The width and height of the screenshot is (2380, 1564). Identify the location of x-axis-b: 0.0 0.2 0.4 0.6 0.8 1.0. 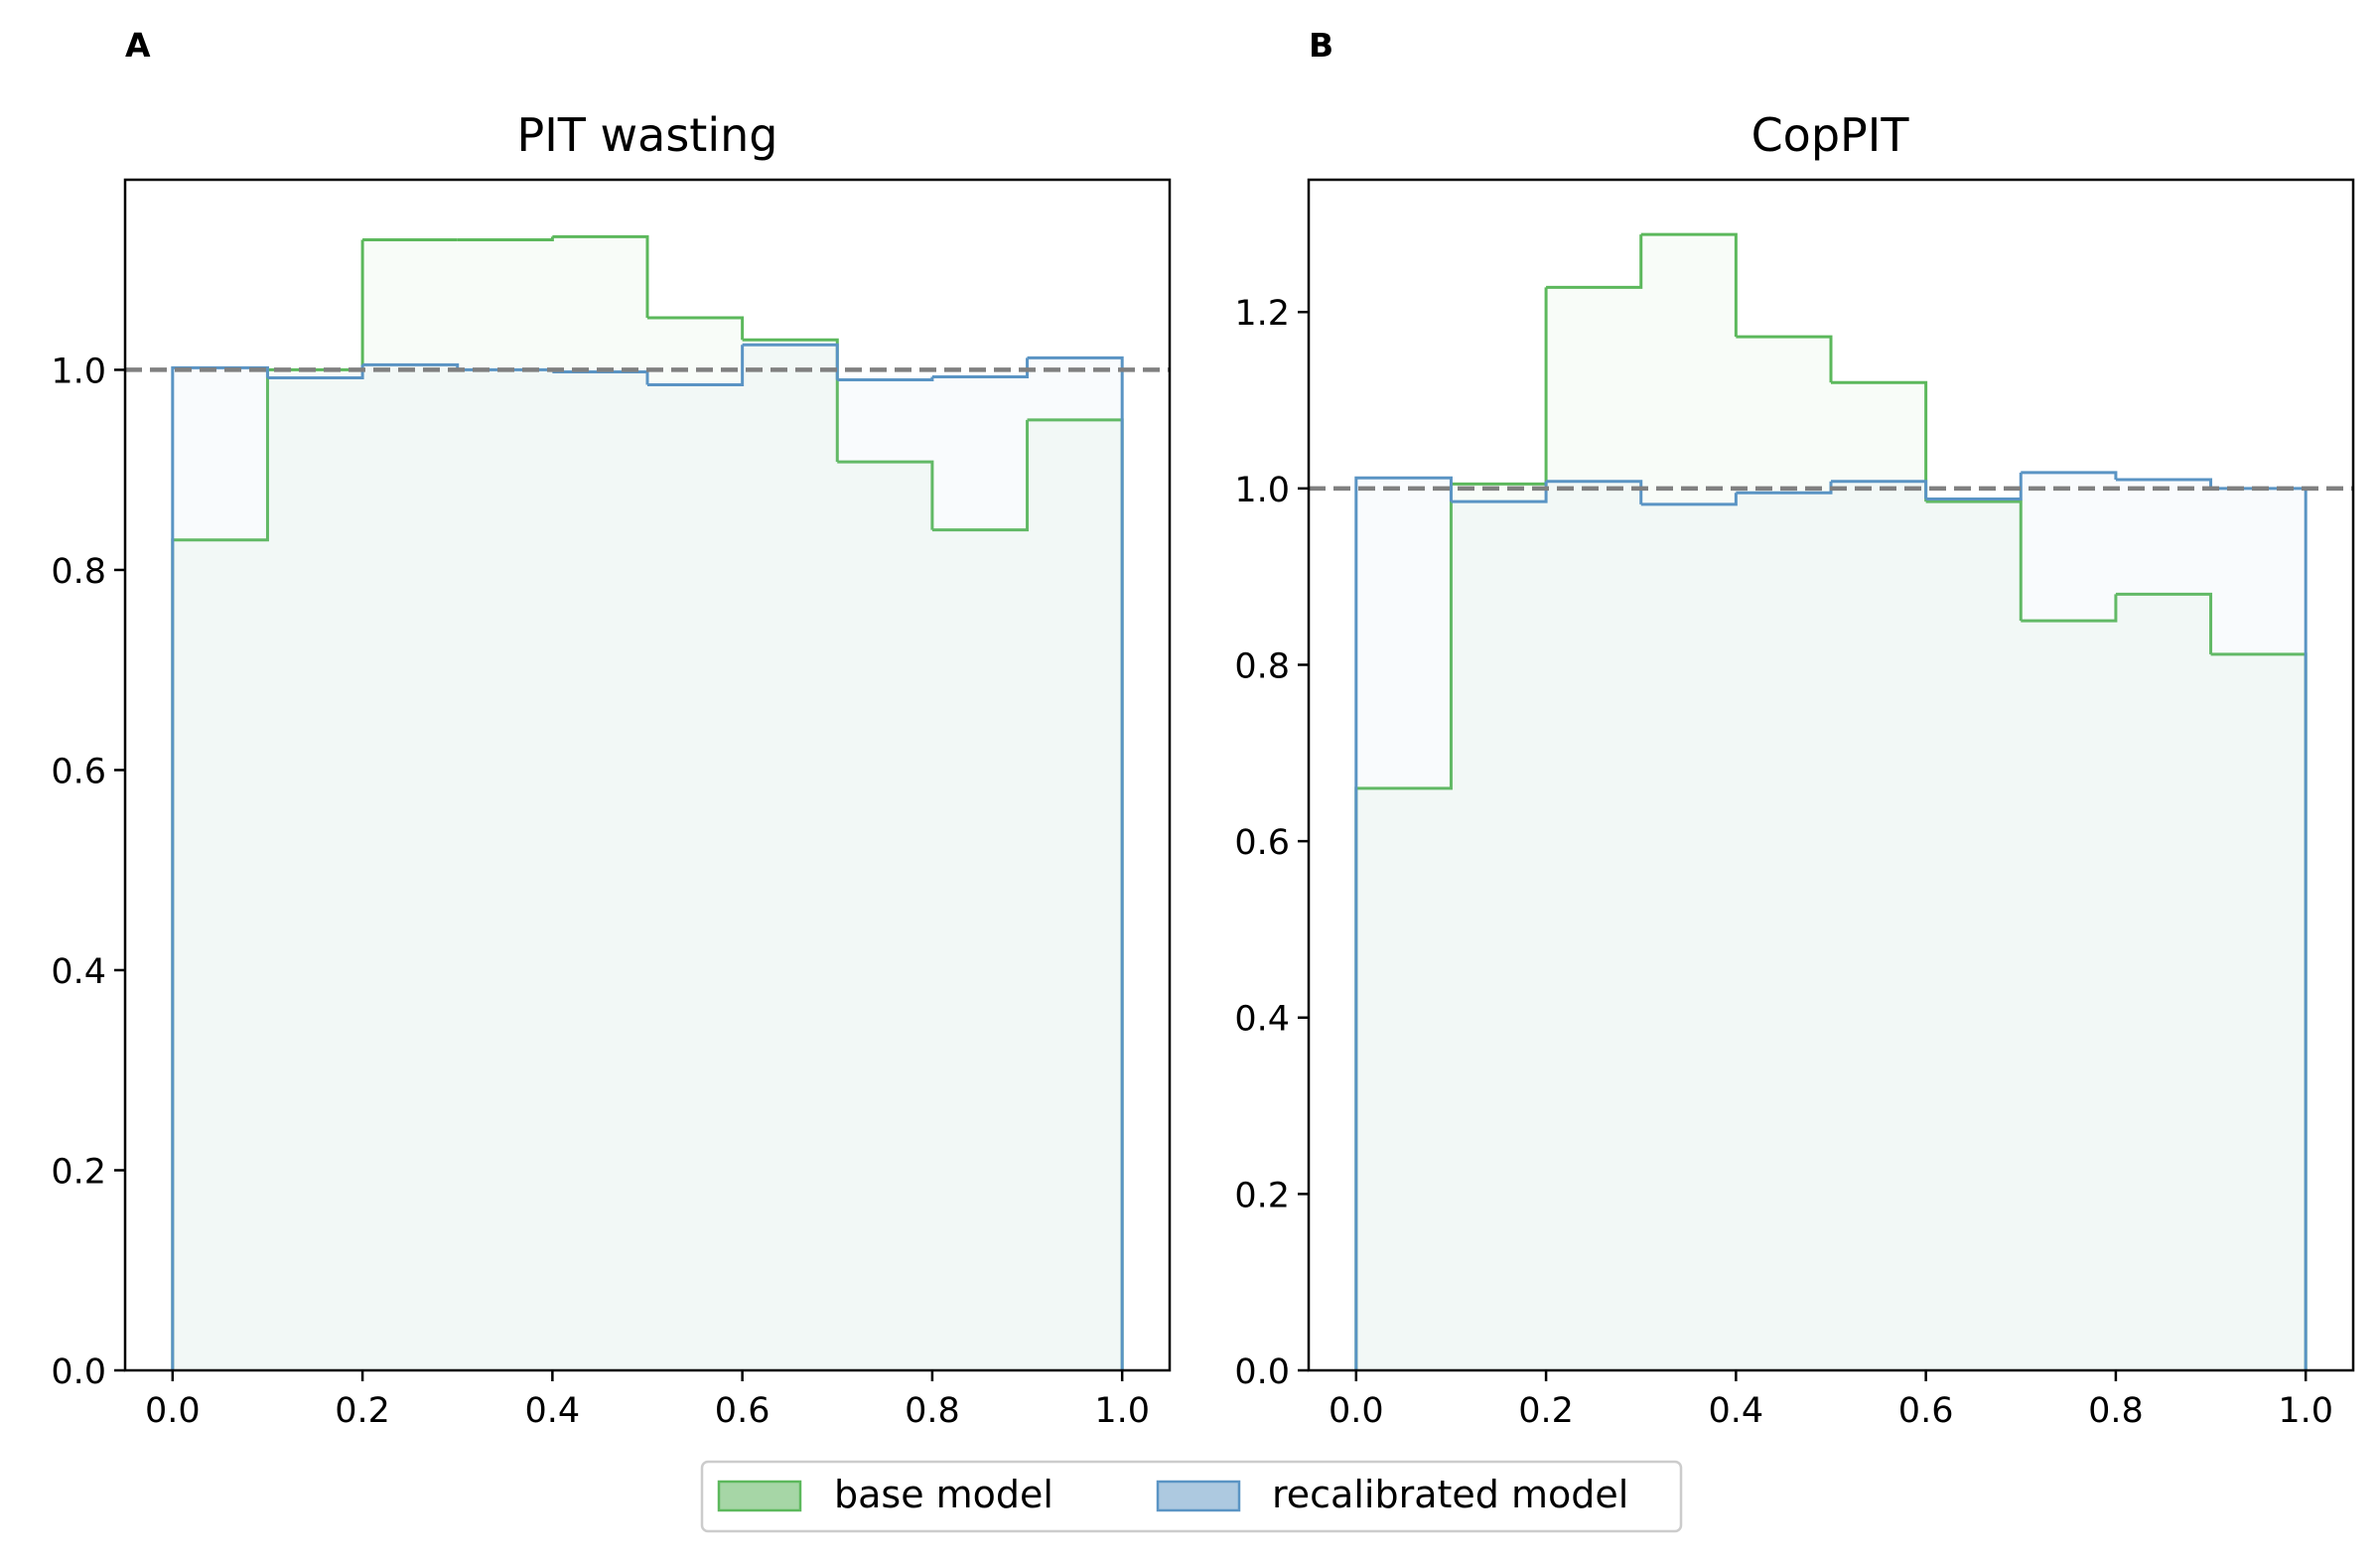
(1831, 1400).